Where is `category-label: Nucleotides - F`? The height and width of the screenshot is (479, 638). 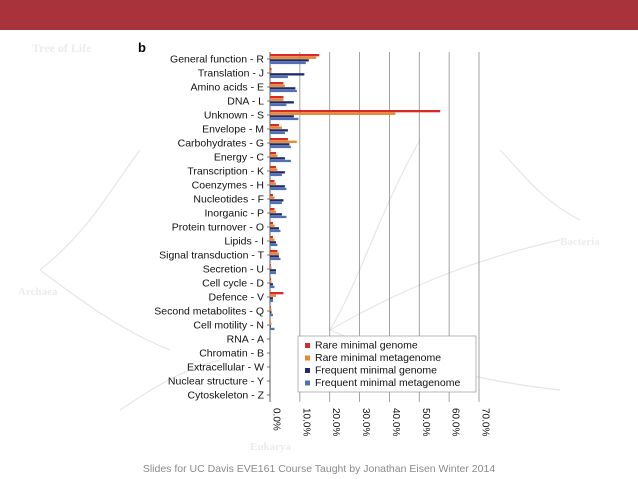 category-label: Nucleotides - F is located at coordinates (228, 200).